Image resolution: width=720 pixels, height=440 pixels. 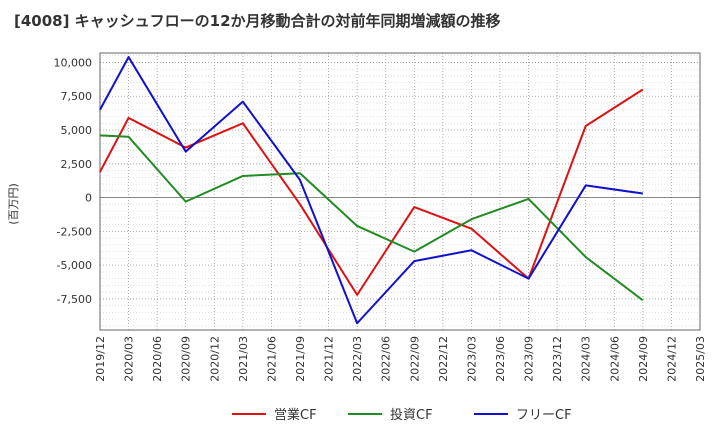 I want to click on x-tick-label: 2020/09, so click(x=186, y=359).